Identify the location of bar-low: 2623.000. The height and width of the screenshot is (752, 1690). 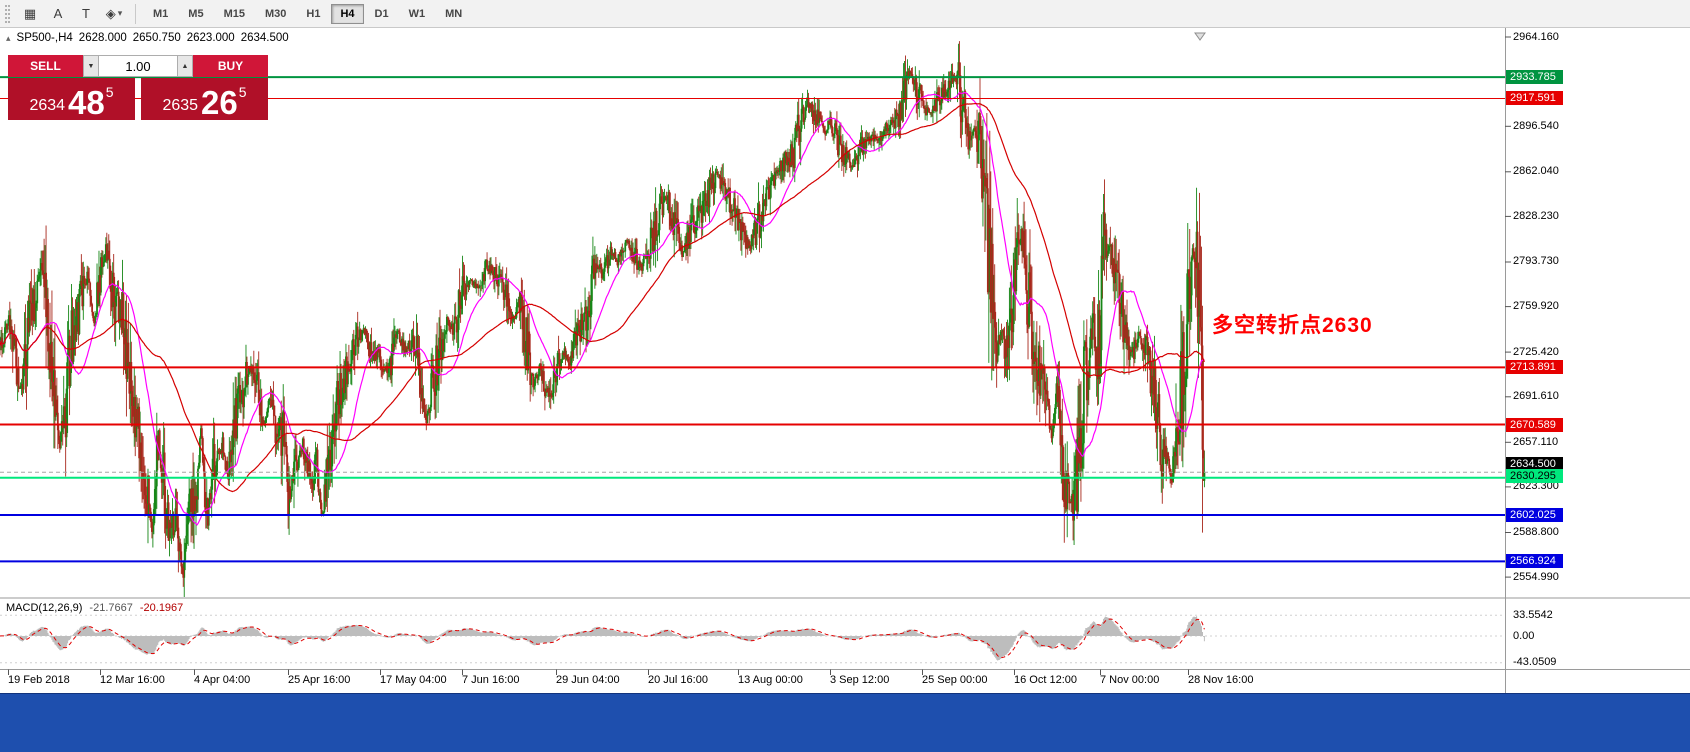
(210, 38).